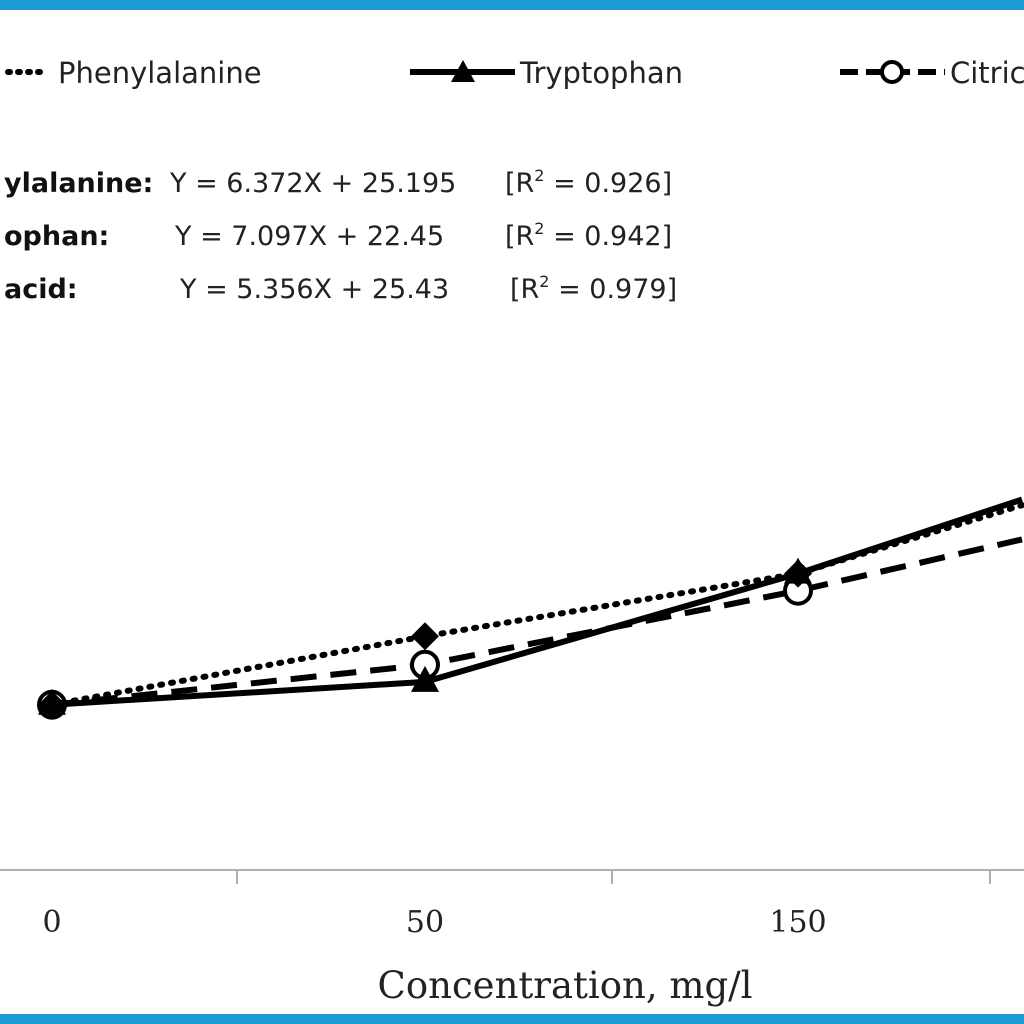 This screenshot has width=1024, height=1024. I want to click on equation-row-tryptophan: ophan: Y = 7.097X + 22.45 [R2 = 0.942], so click(338, 235).